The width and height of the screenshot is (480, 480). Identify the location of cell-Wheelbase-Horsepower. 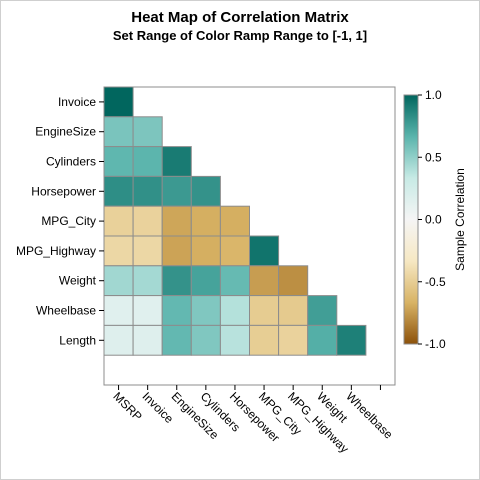
(234, 310).